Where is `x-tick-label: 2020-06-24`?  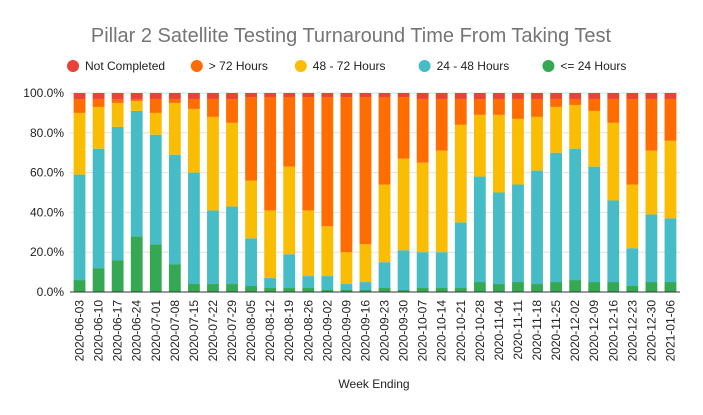 x-tick-label: 2020-06-24 is located at coordinates (137, 331).